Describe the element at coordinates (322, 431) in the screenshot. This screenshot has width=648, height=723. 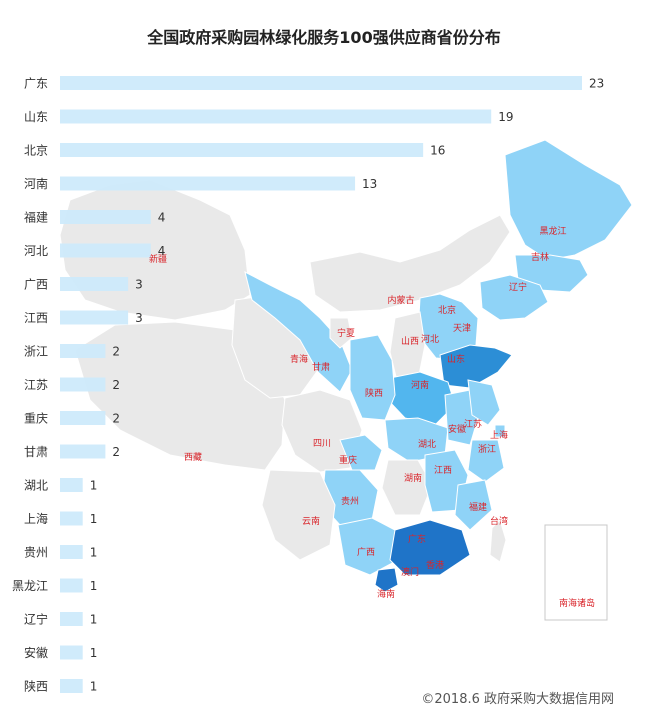
I see `province-sichuan` at that location.